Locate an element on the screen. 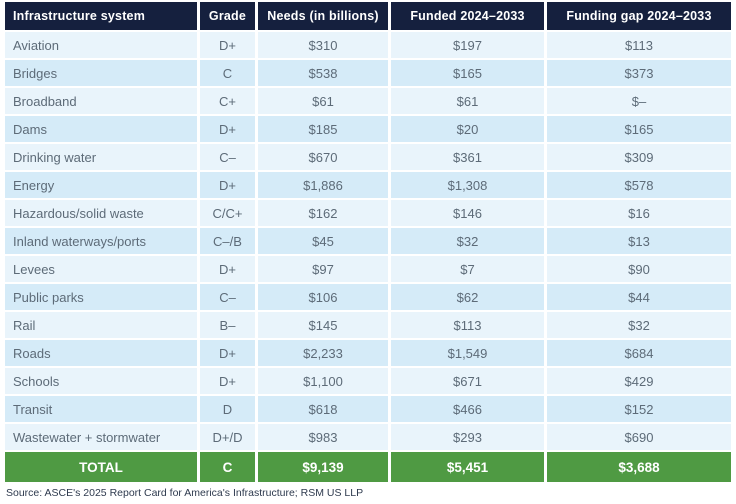 The width and height of the screenshot is (736, 504). cell-funding-gap: $32 is located at coordinates (639, 325).